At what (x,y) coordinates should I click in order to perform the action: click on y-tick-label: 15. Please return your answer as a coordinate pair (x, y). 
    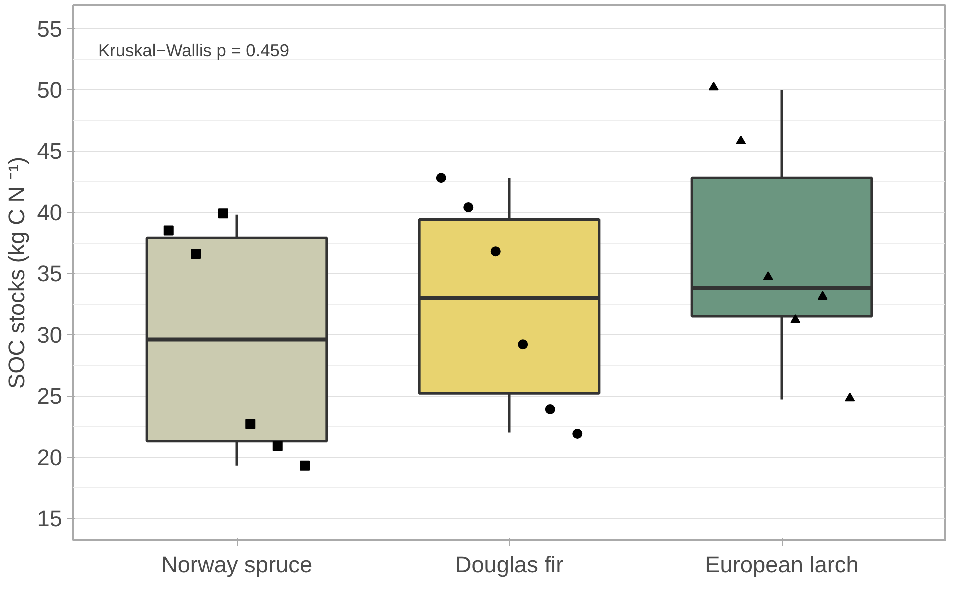
    Looking at the image, I should click on (49, 518).